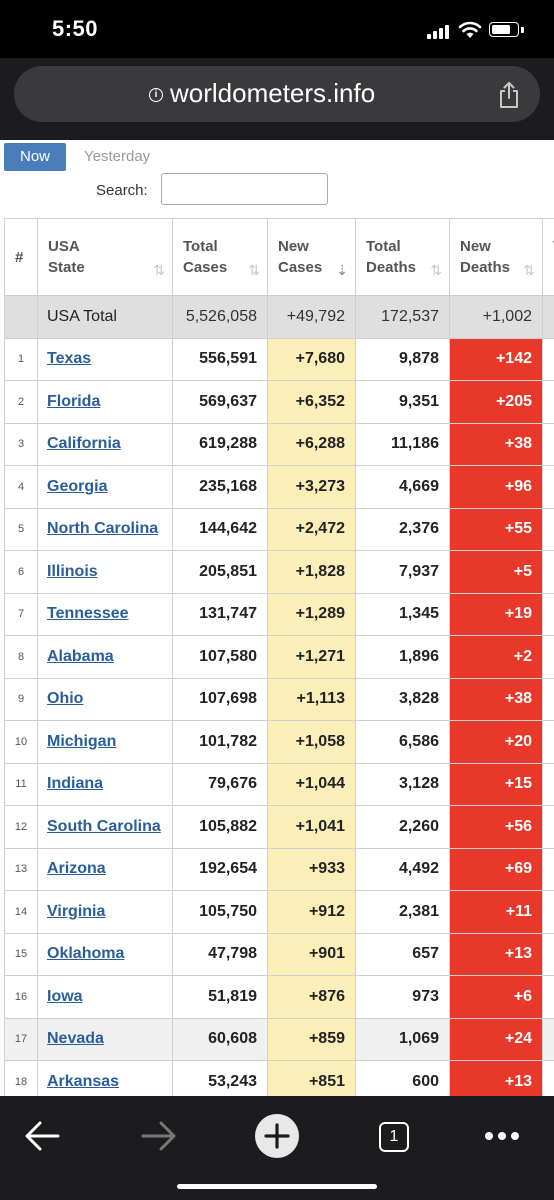 This screenshot has height=1200, width=554. I want to click on state-link: Alabama, so click(80, 656).